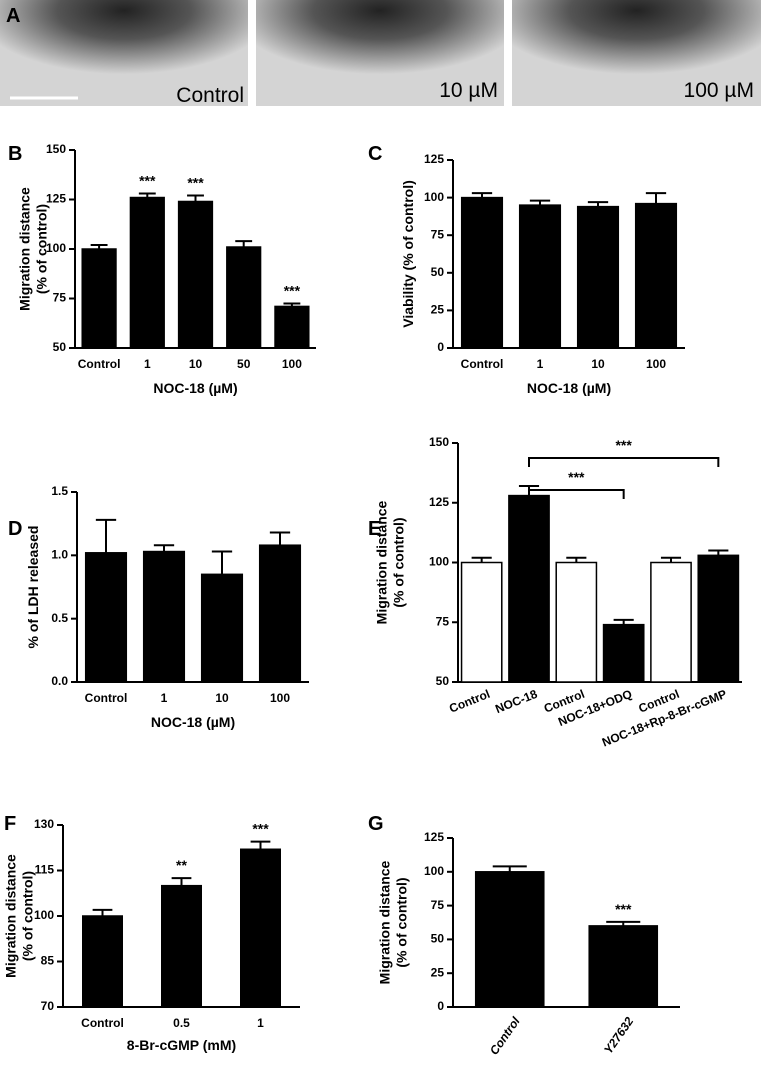 This screenshot has width=761, height=1065. Describe the element at coordinates (439, 442) in the screenshot. I see `y-tick-label: 150` at that location.